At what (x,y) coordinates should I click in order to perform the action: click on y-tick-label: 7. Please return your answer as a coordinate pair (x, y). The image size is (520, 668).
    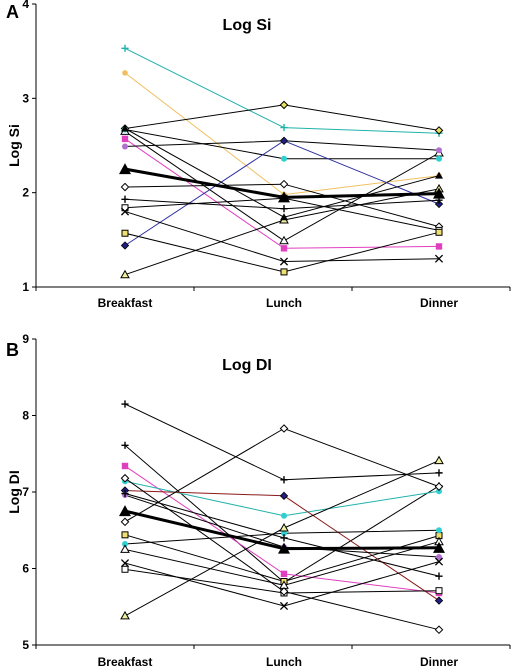
    Looking at the image, I should click on (25, 492).